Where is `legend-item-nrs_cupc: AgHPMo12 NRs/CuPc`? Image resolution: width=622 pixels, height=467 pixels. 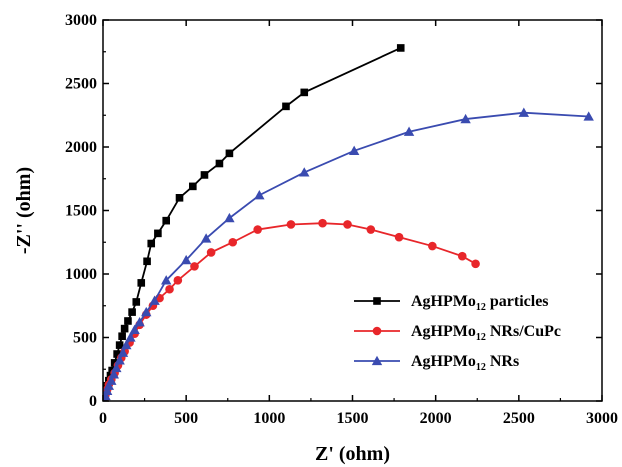
legend-item-nrs_cupc: AgHPMo12 NRs/CuPc is located at coordinates (457, 333).